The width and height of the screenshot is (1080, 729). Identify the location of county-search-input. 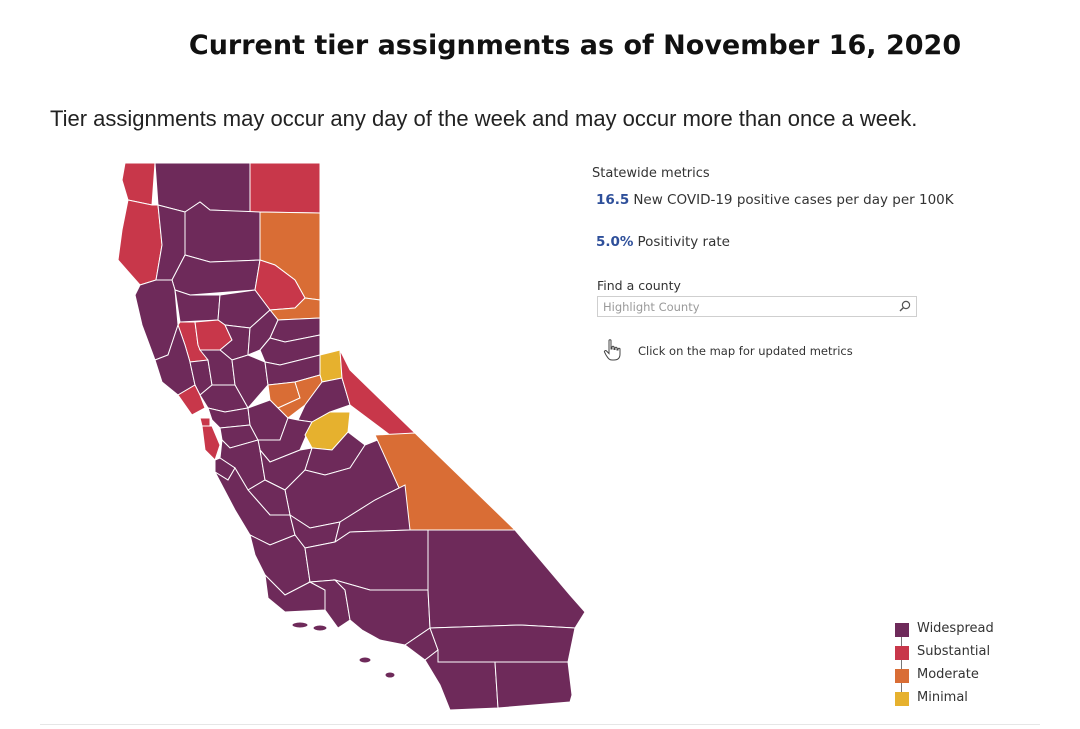
(745, 306).